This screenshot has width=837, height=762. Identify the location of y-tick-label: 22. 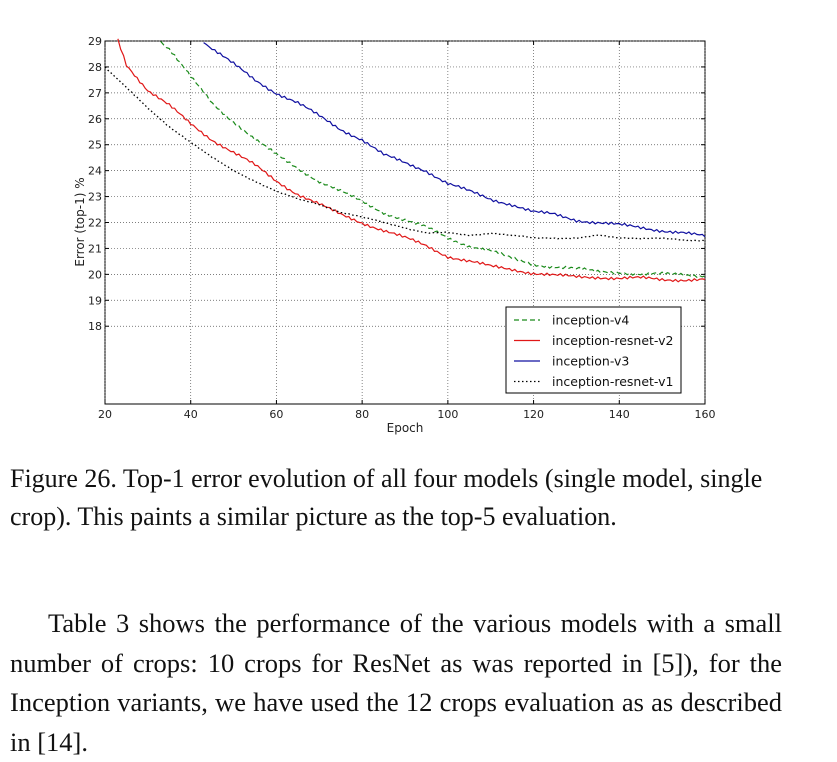
(95, 223).